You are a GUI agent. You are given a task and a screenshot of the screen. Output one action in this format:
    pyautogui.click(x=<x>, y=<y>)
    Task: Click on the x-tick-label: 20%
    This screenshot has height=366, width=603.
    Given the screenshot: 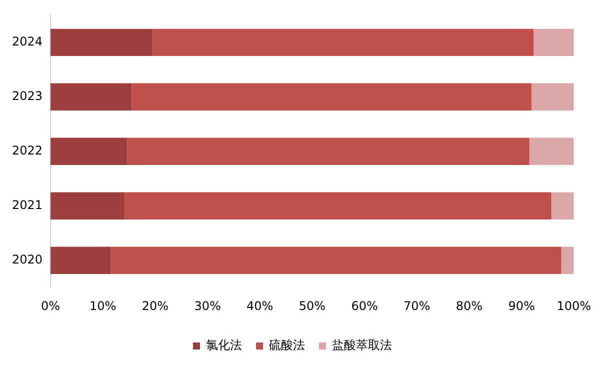 What is the action you would take?
    pyautogui.click(x=155, y=305)
    